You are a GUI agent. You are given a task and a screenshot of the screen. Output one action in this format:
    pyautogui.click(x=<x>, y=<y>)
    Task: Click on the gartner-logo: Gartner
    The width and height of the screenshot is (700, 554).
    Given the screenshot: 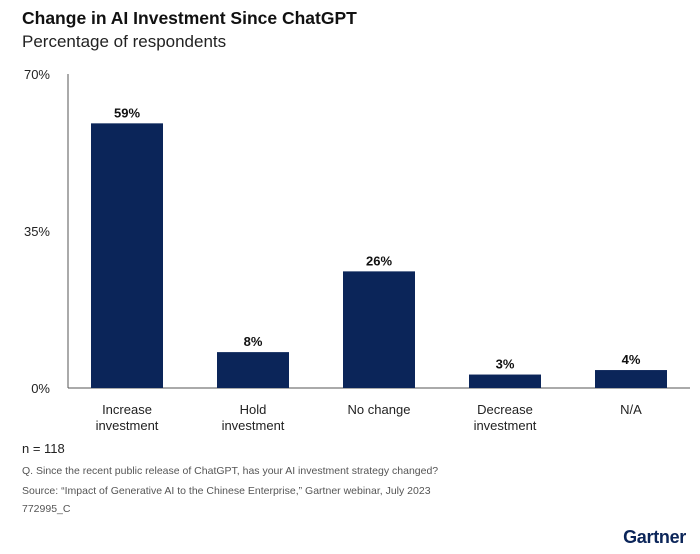 What is the action you would take?
    pyautogui.click(x=654, y=537)
    